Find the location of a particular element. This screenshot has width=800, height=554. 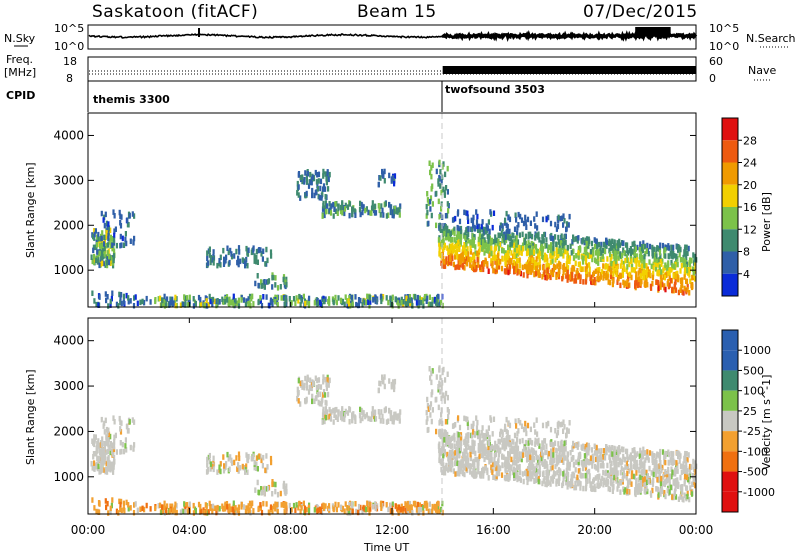

power-colorbar-tick-label: 12 is located at coordinates (750, 229).